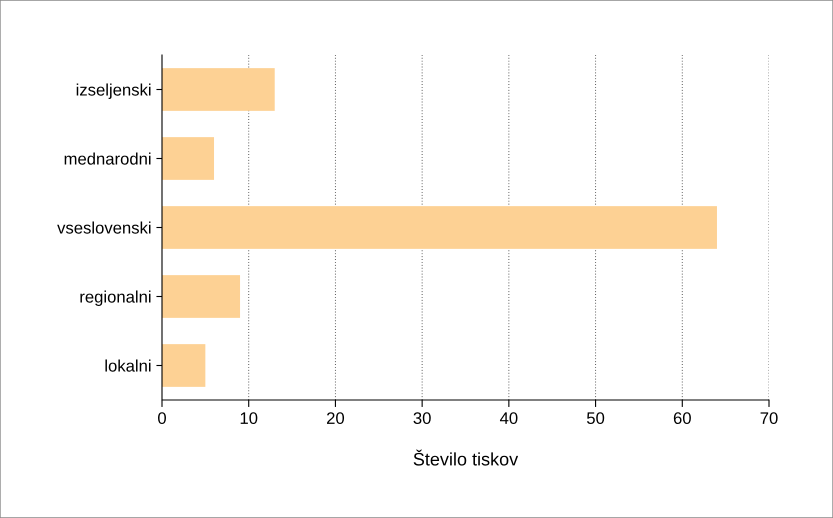  I want to click on y-tick-label: lokalni, so click(127, 365).